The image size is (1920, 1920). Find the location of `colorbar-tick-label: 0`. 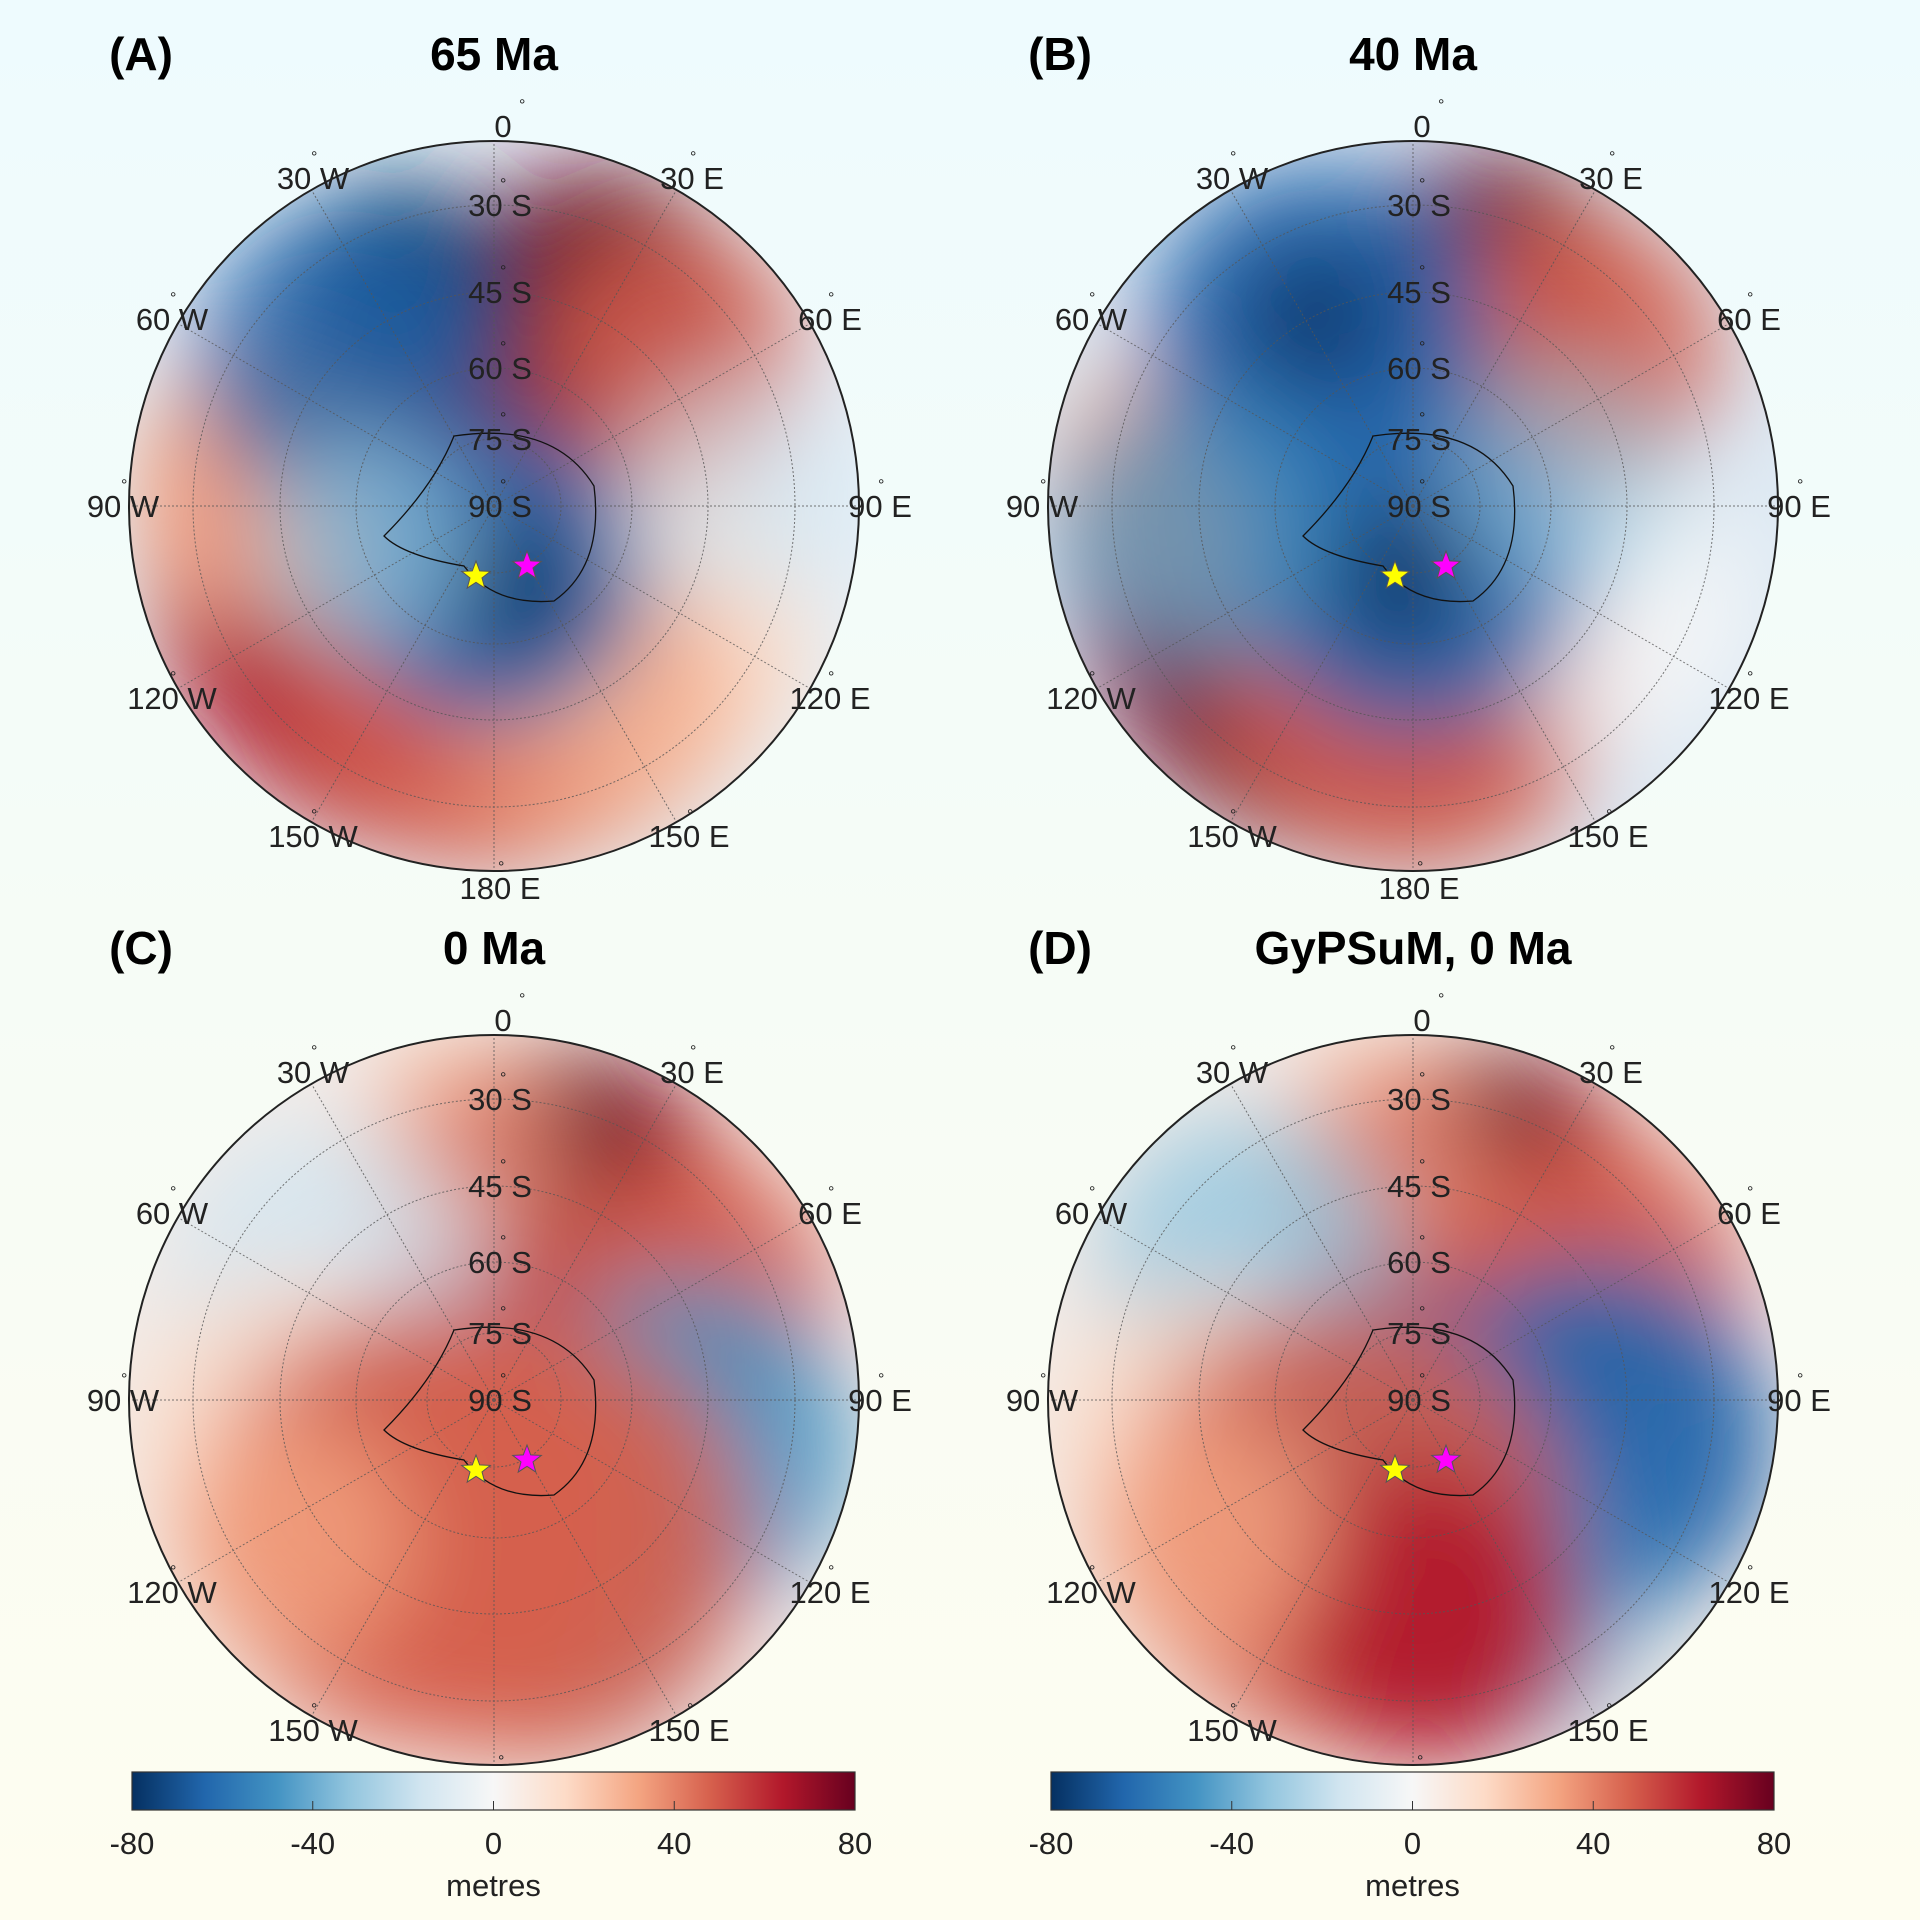

colorbar-tick-label: 0 is located at coordinates (493, 1843).